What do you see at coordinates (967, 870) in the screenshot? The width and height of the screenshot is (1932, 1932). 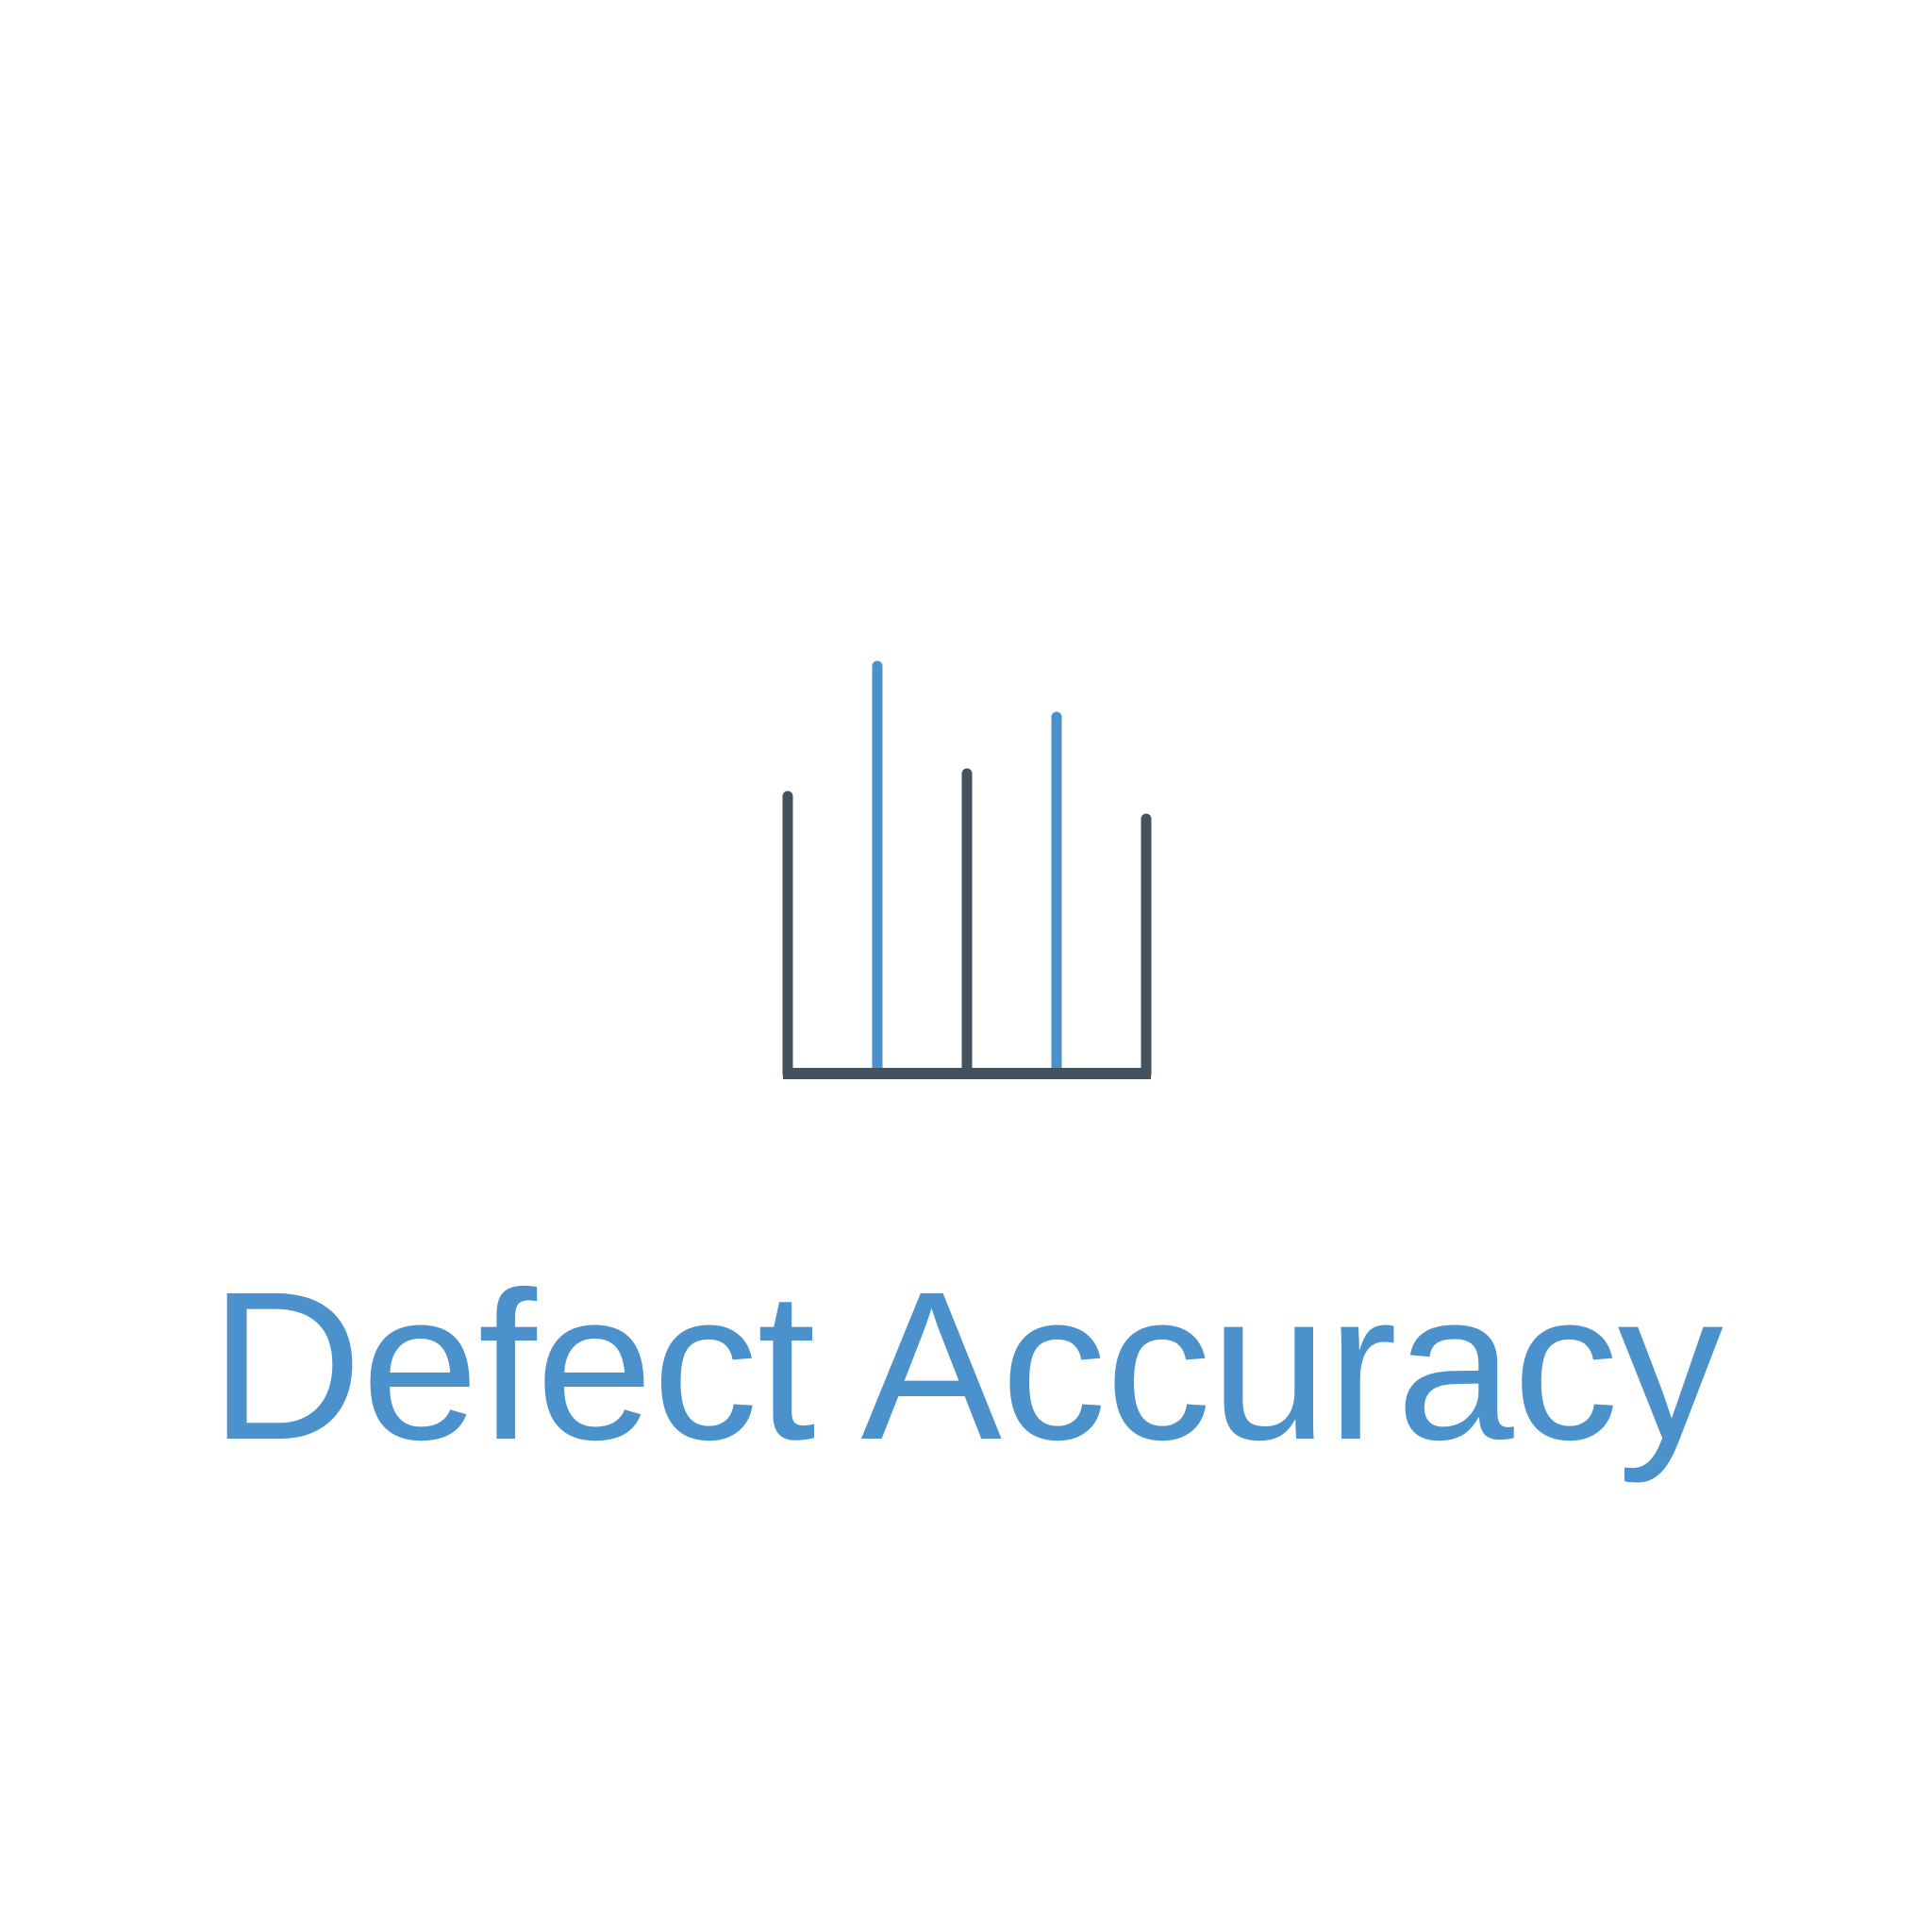 I see `bar-chart-icon` at bounding box center [967, 870].